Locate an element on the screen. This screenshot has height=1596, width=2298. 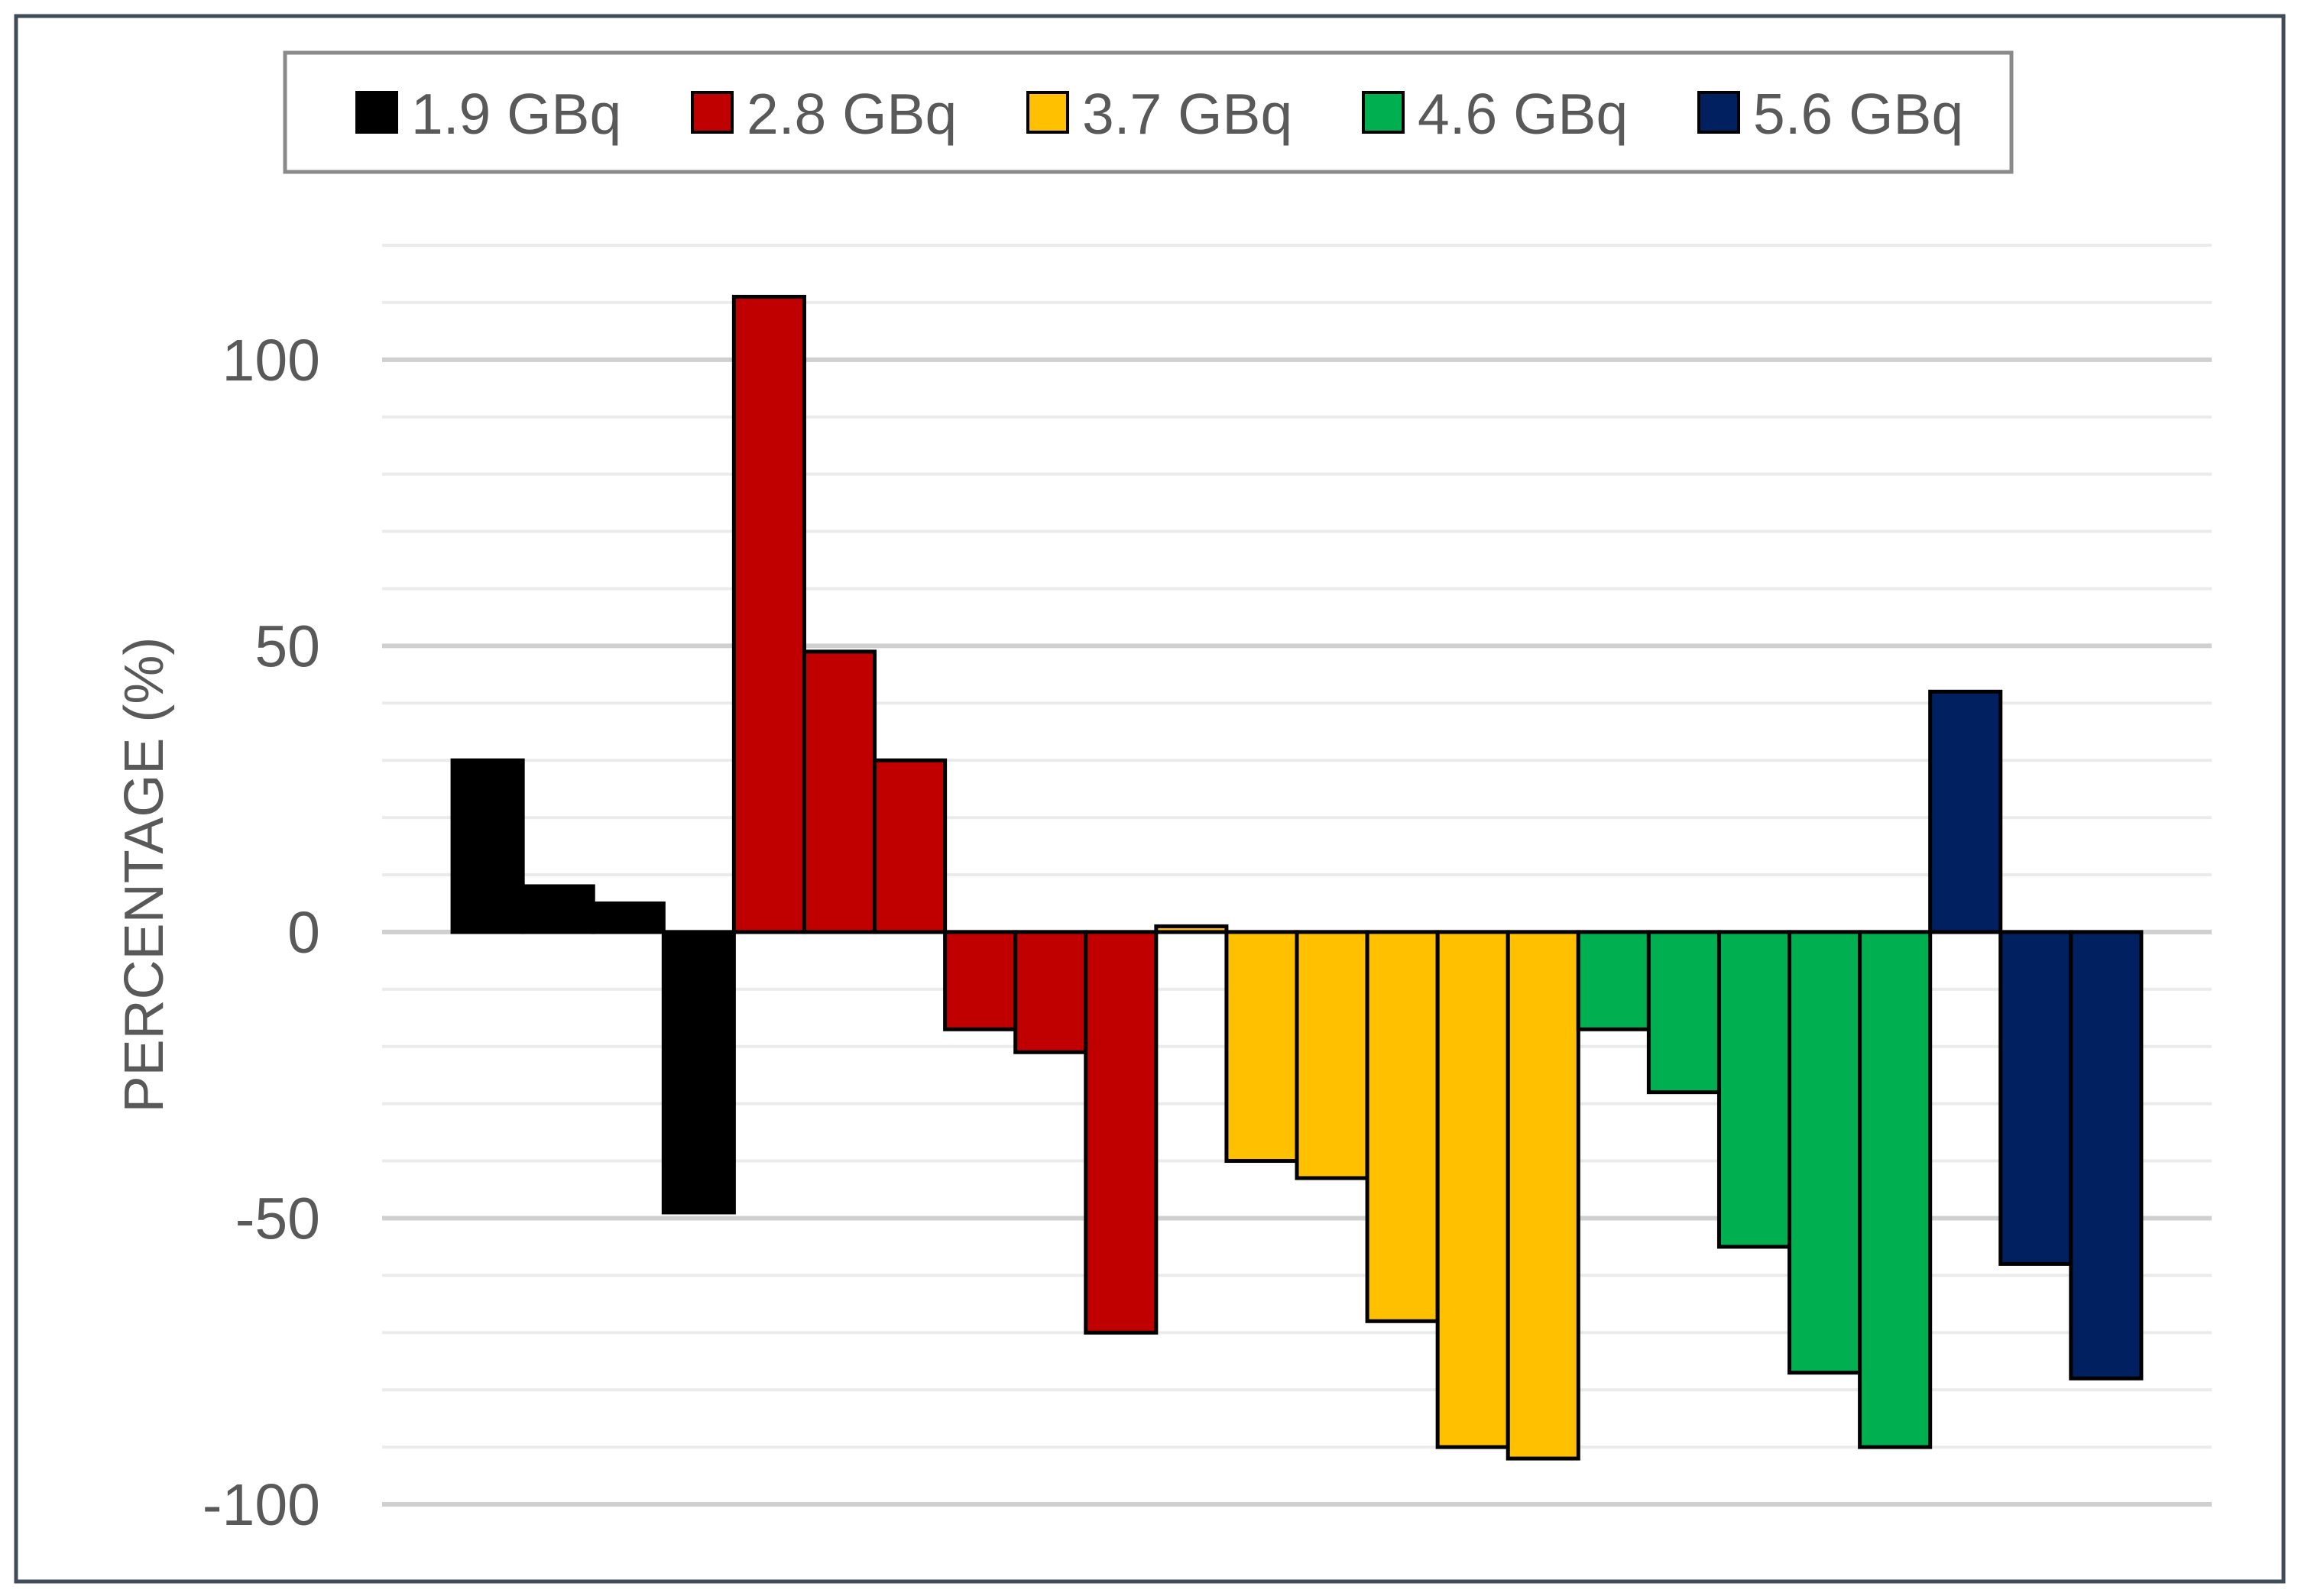
legend: 1.9 GBq 2.8 GBq 3.7 GBq 4.6 GBq 5.6 GBq is located at coordinates (1149, 112).